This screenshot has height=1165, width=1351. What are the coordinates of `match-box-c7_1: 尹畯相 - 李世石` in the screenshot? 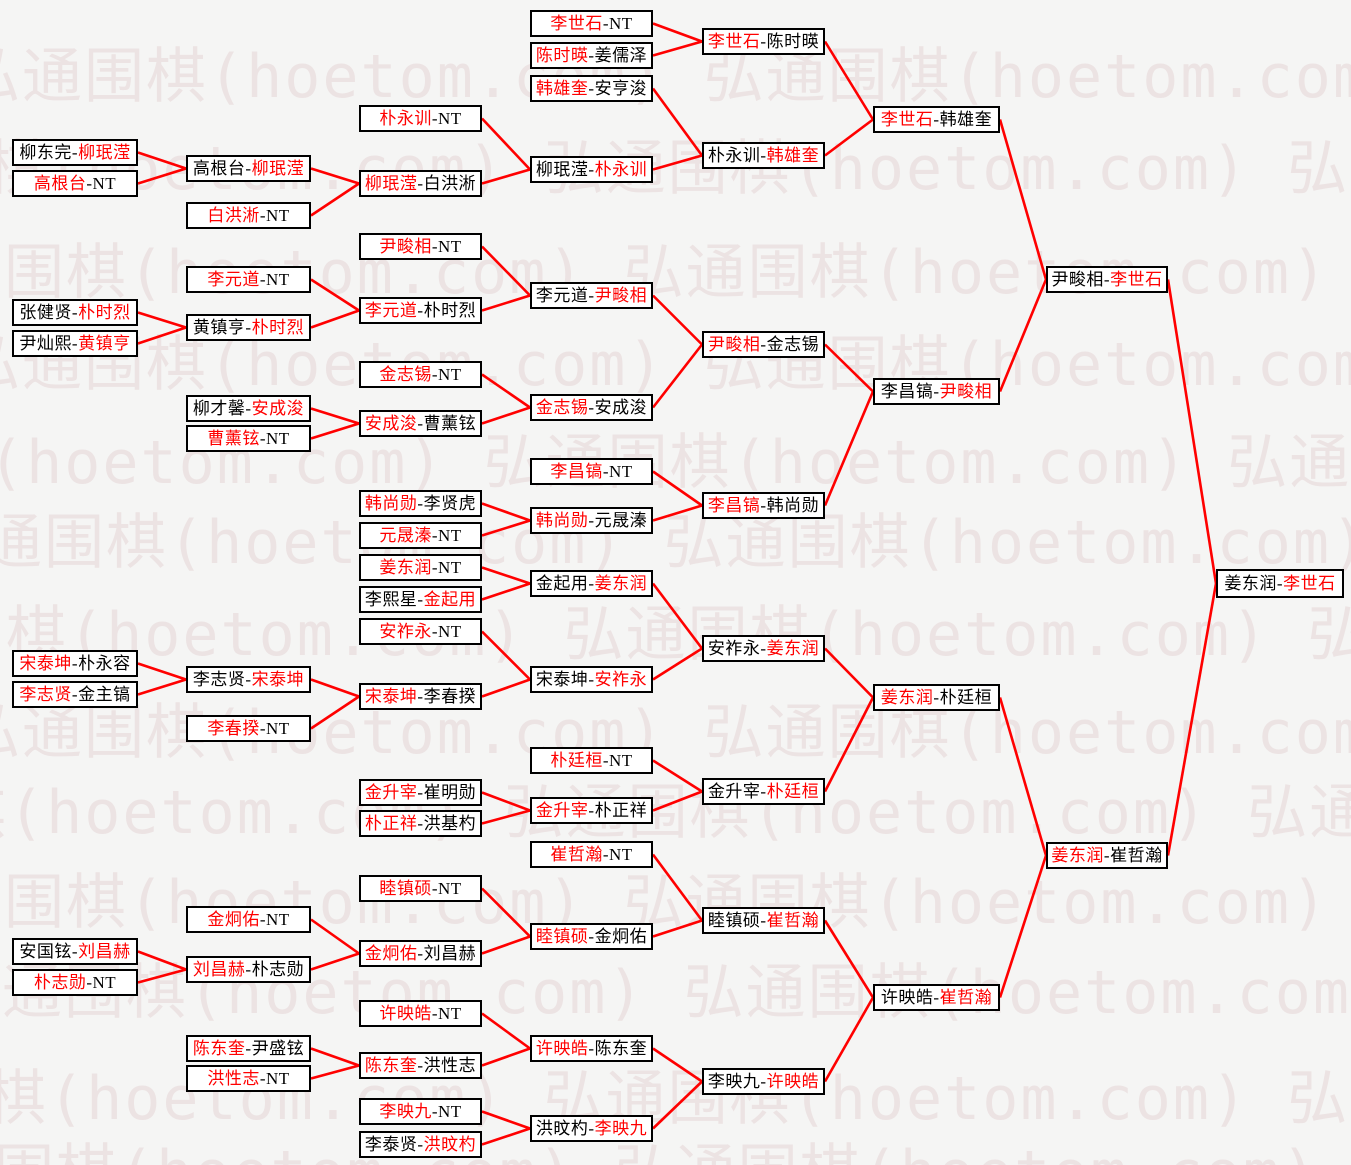 It's located at (1107, 279).